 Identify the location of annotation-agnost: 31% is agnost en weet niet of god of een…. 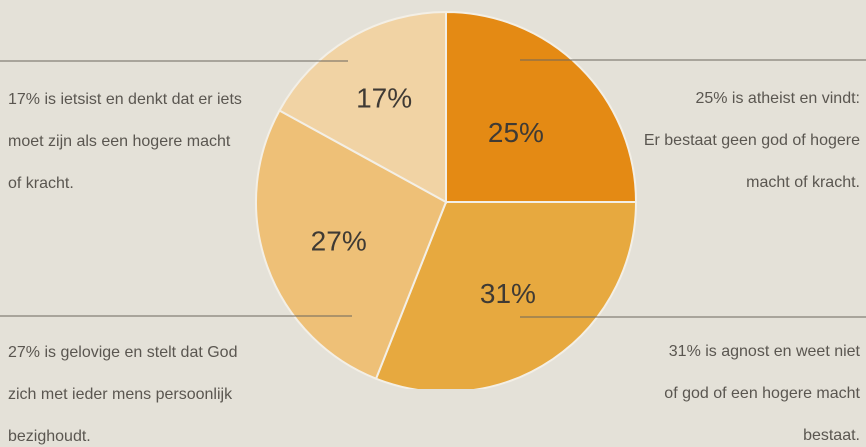
(762, 393).